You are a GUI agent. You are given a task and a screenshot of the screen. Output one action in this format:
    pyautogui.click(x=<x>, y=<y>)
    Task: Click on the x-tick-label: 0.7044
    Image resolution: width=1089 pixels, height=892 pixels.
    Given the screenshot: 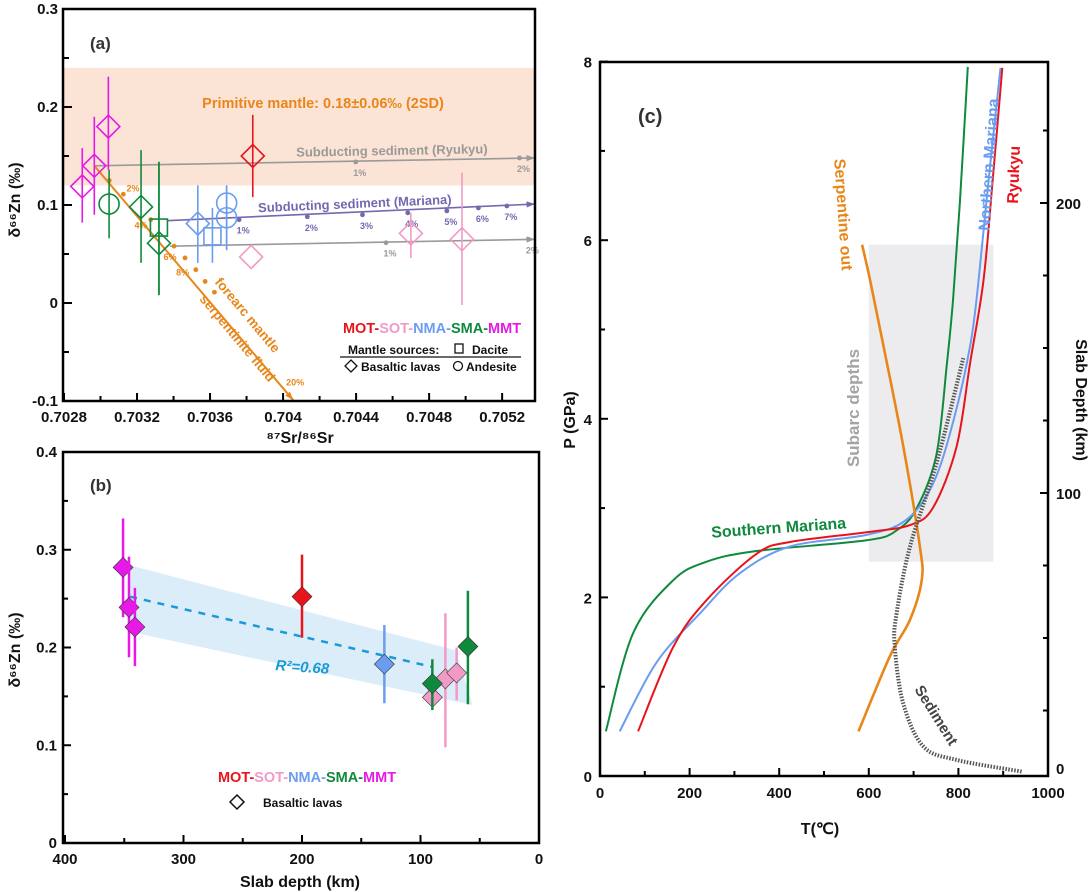 What is the action you would take?
    pyautogui.click(x=356, y=417)
    